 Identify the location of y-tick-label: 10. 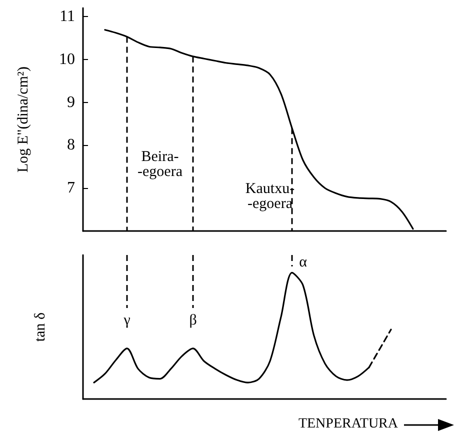
(67, 59).